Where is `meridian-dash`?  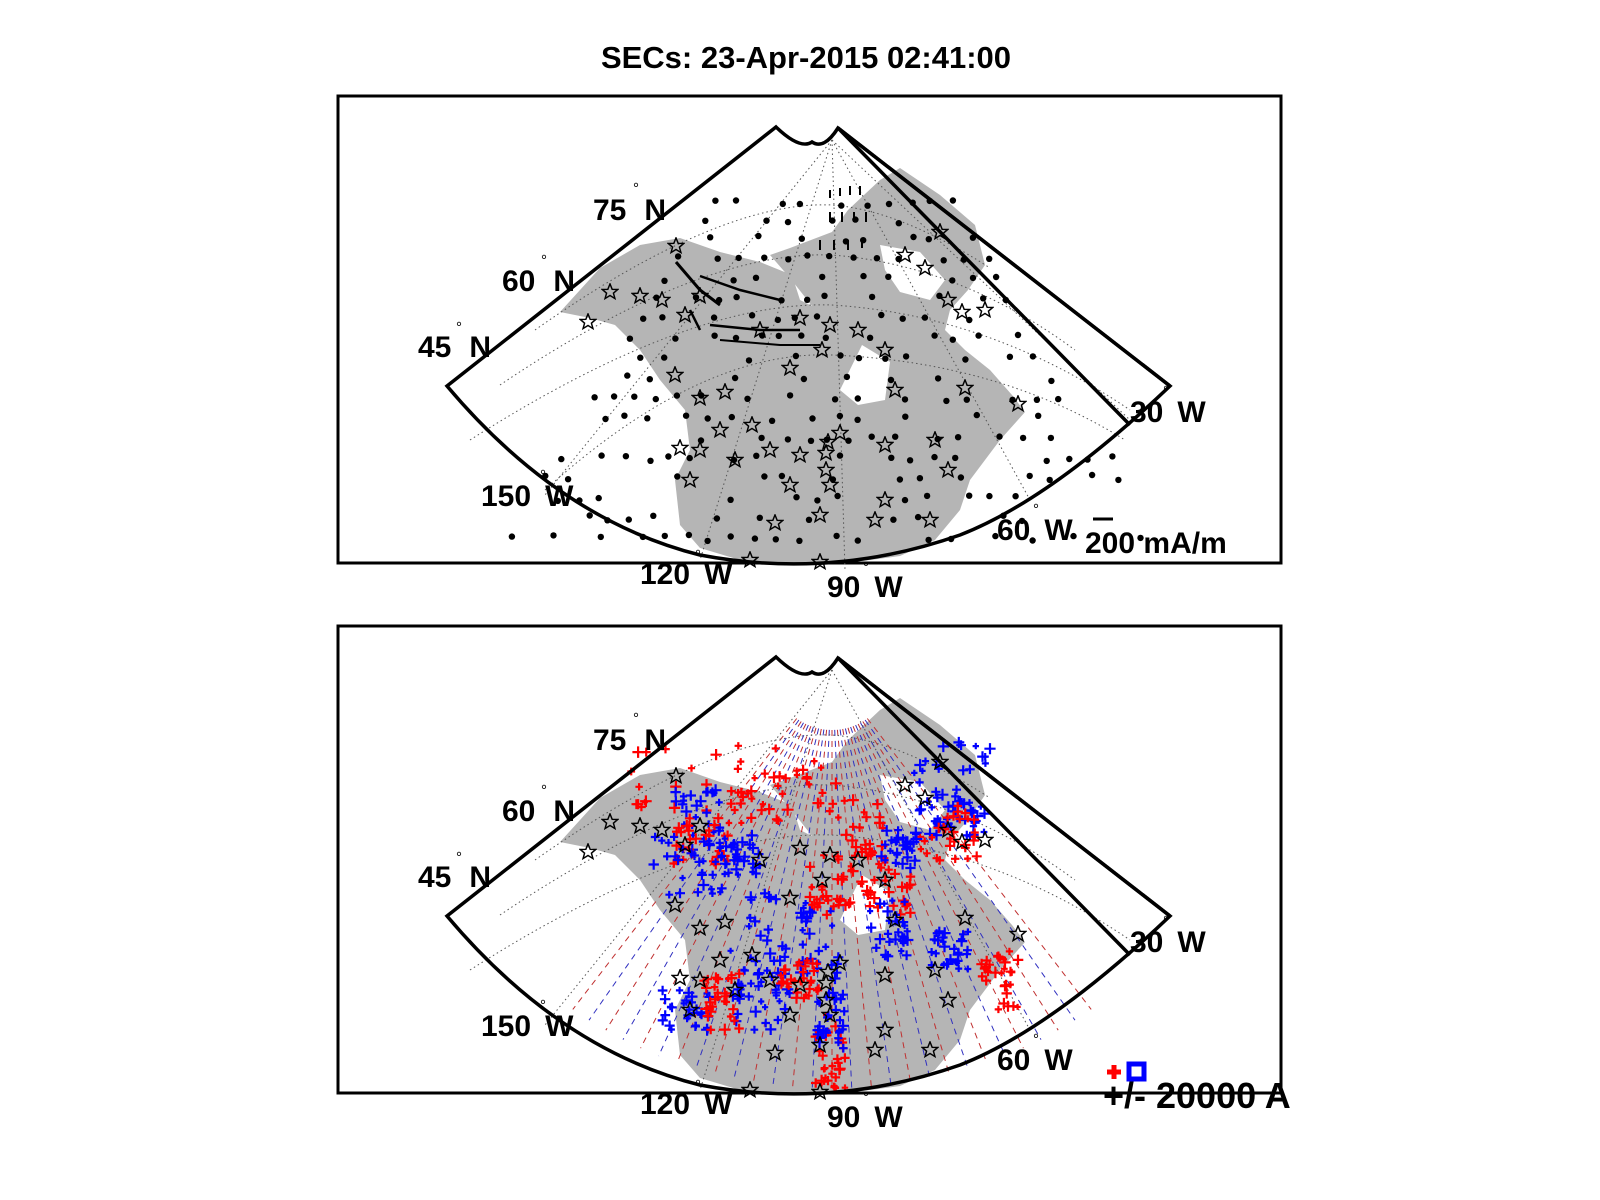
meridian-dash is located at coordinates (960, 876).